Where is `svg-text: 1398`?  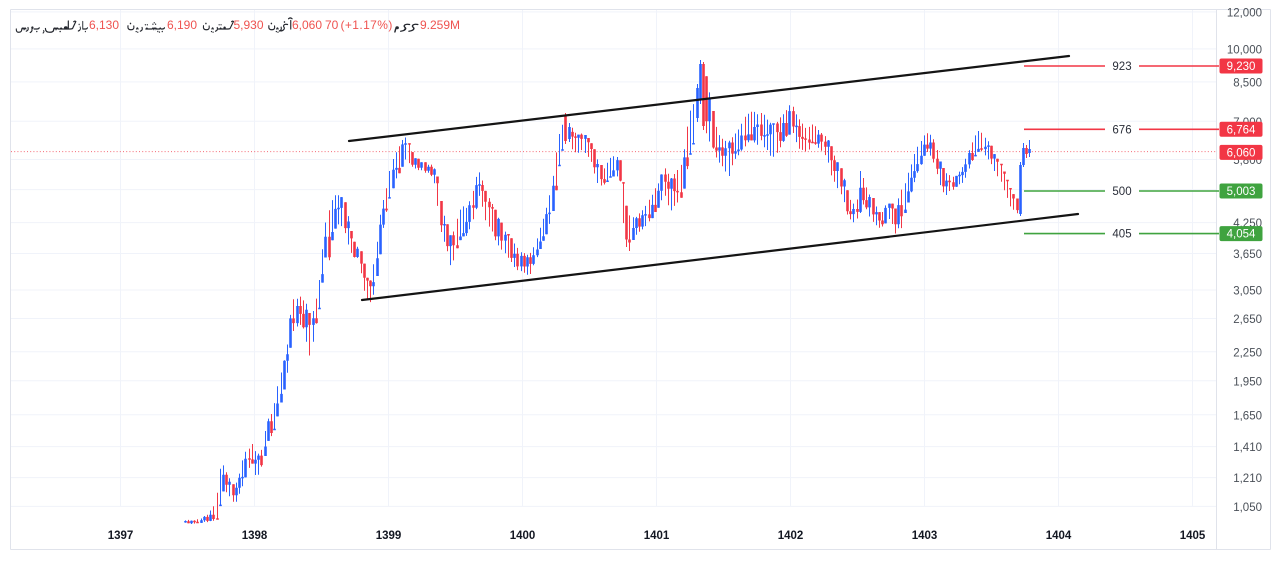 svg-text: 1398 is located at coordinates (255, 536).